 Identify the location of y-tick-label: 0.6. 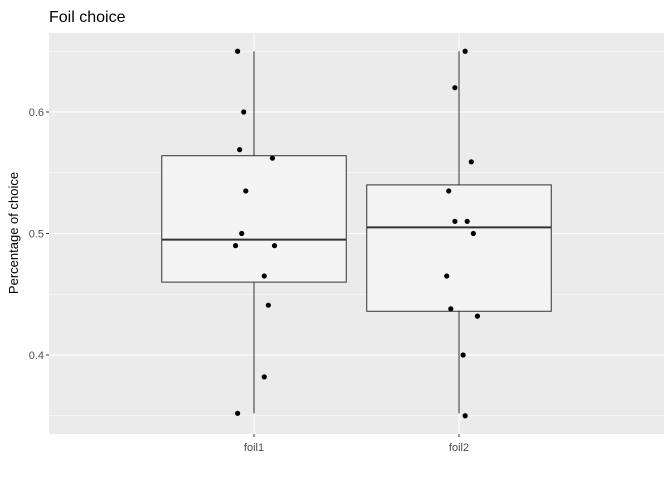
(36, 113).